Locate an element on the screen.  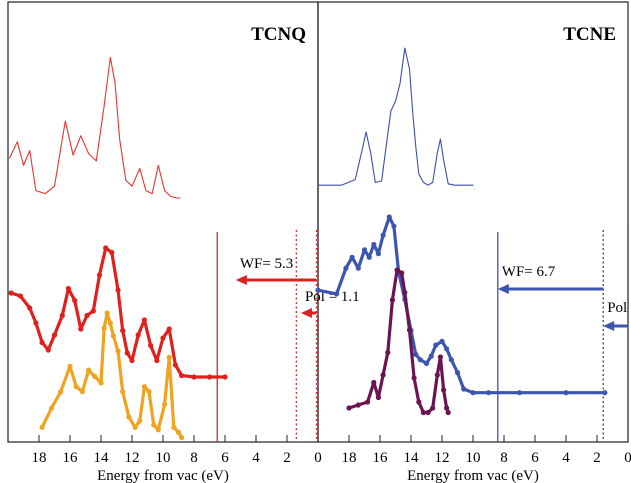
tcnq-x-tick-label: 16 is located at coordinates (71, 458).